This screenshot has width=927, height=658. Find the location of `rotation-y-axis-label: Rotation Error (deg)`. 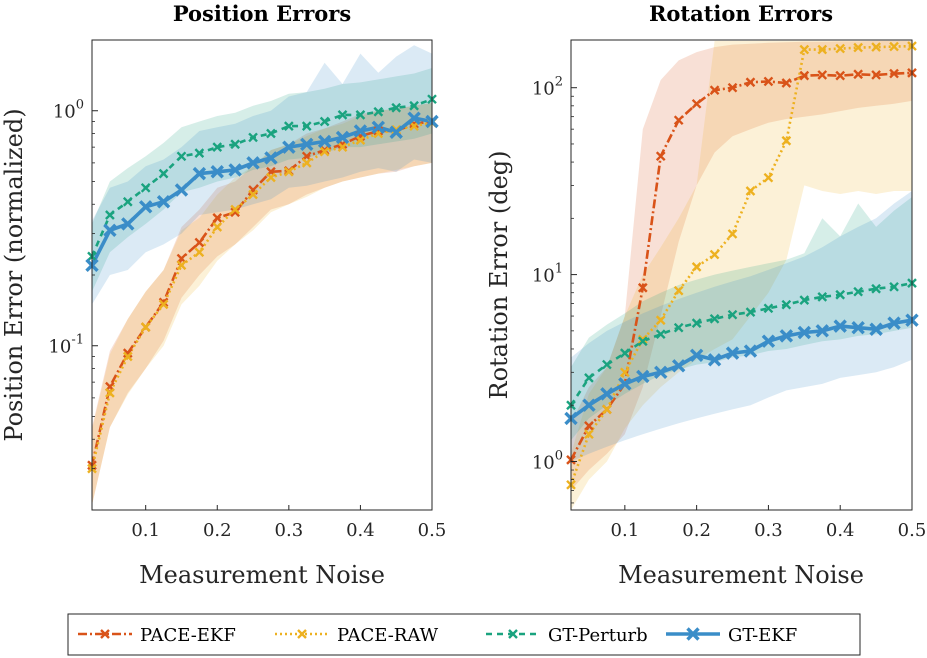

rotation-y-axis-label: Rotation Error (deg) is located at coordinates (499, 275).